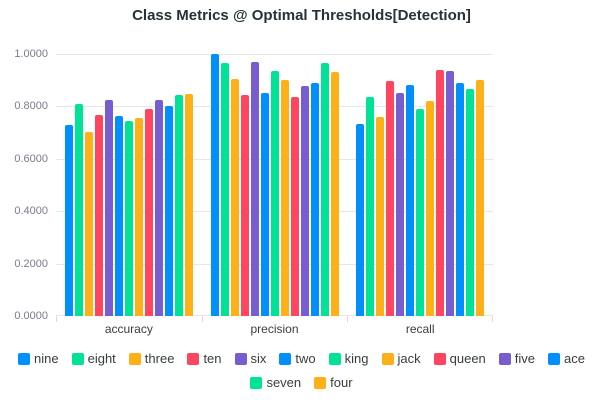 Image resolution: width=603 pixels, height=400 pixels. I want to click on bar-jack-accuracy, so click(138, 216).